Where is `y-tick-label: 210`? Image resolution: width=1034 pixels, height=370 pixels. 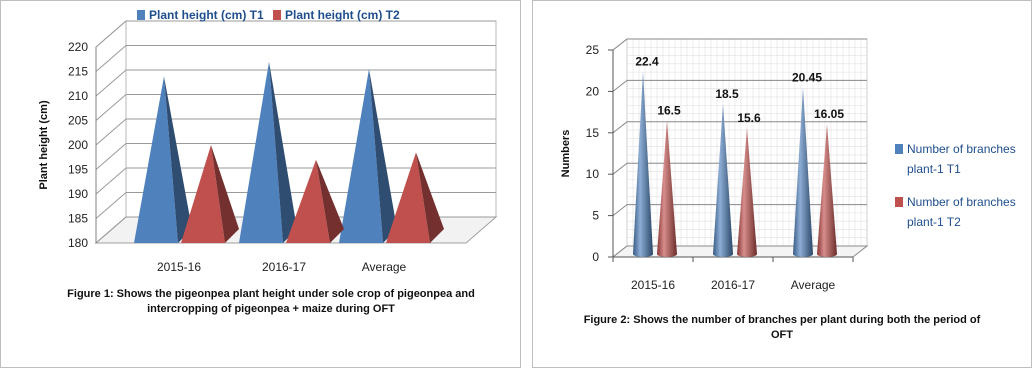
y-tick-label: 210 is located at coordinates (78, 96).